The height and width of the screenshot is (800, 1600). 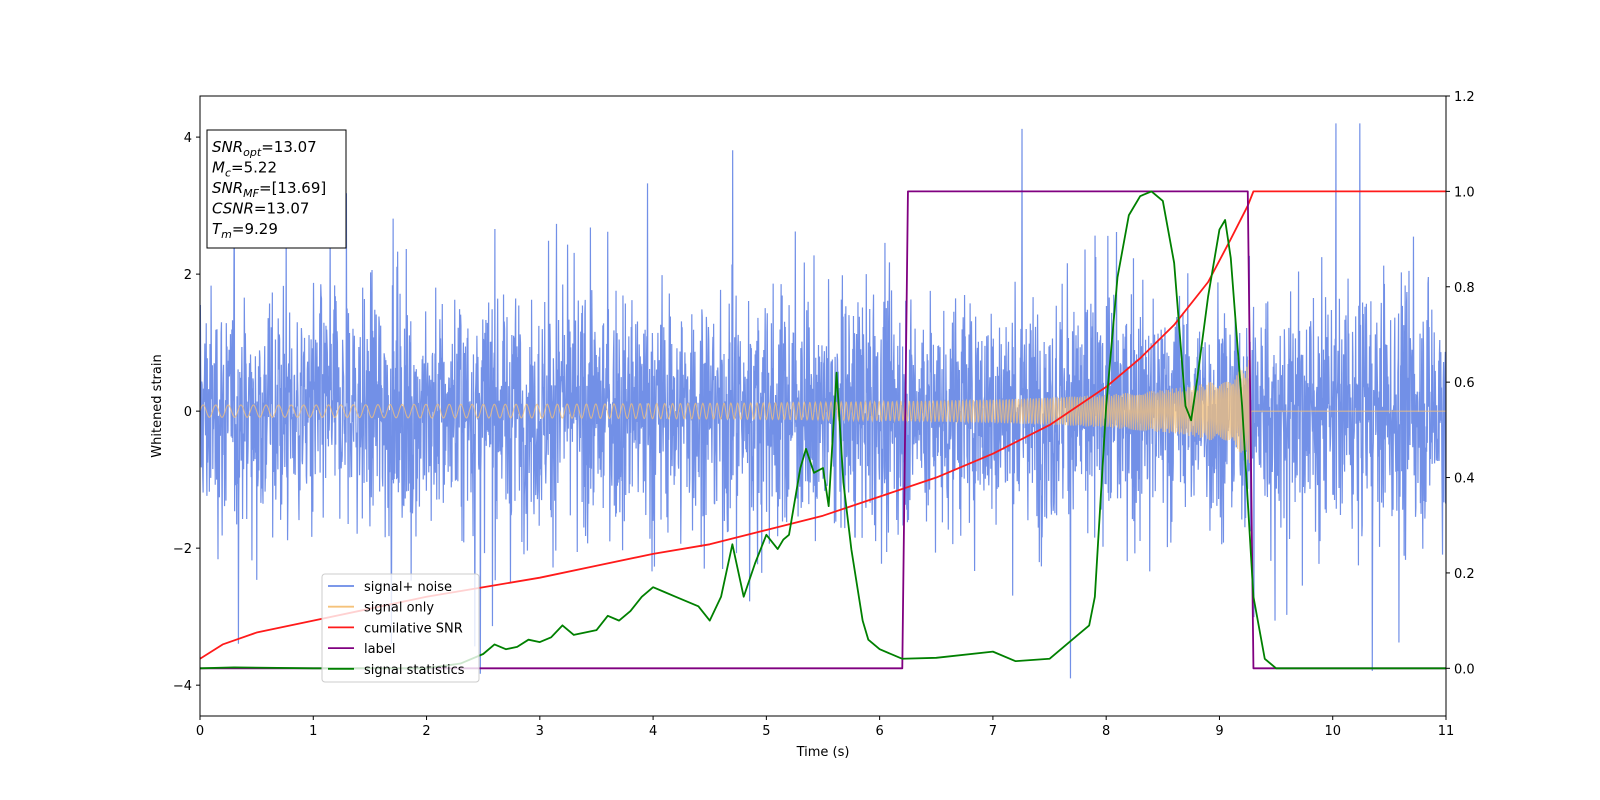 What do you see at coordinates (188, 275) in the screenshot?
I see `y-tick-label: 2` at bounding box center [188, 275].